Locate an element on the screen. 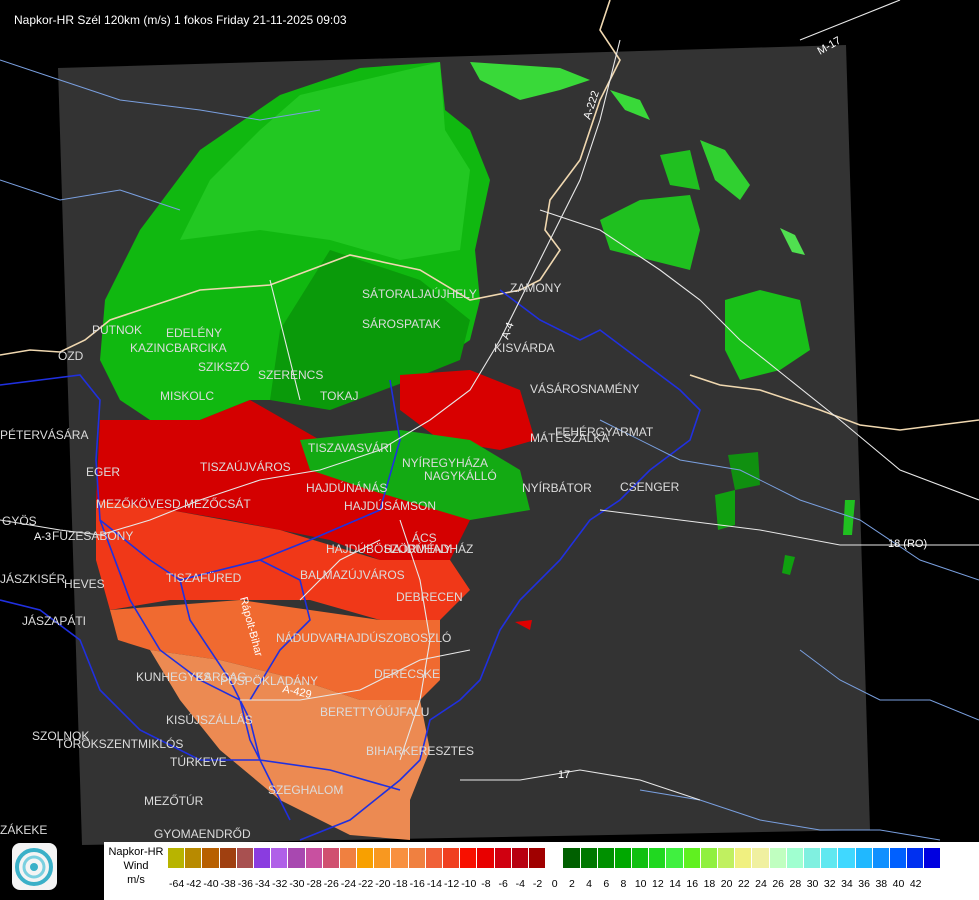 Image resolution: width=979 pixels, height=900 pixels. place-label: DERECSKE is located at coordinates (407, 674).